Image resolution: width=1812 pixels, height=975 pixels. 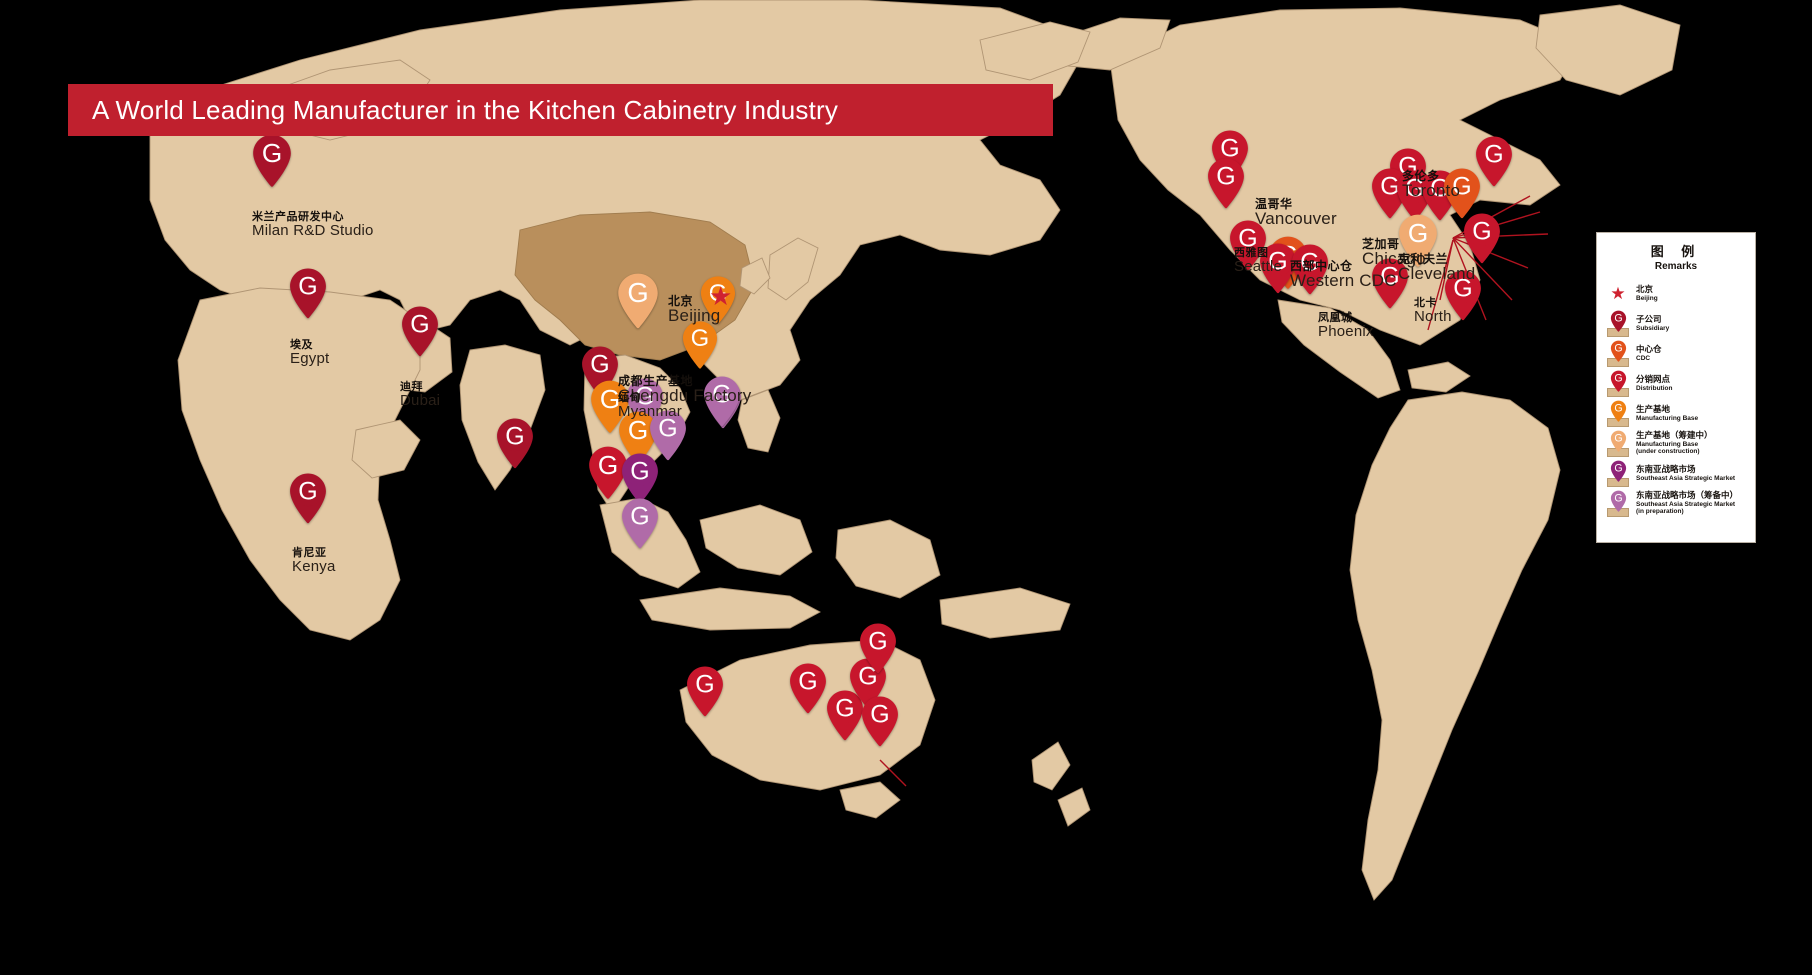 I want to click on marker-kenya: G, so click(x=308, y=498).